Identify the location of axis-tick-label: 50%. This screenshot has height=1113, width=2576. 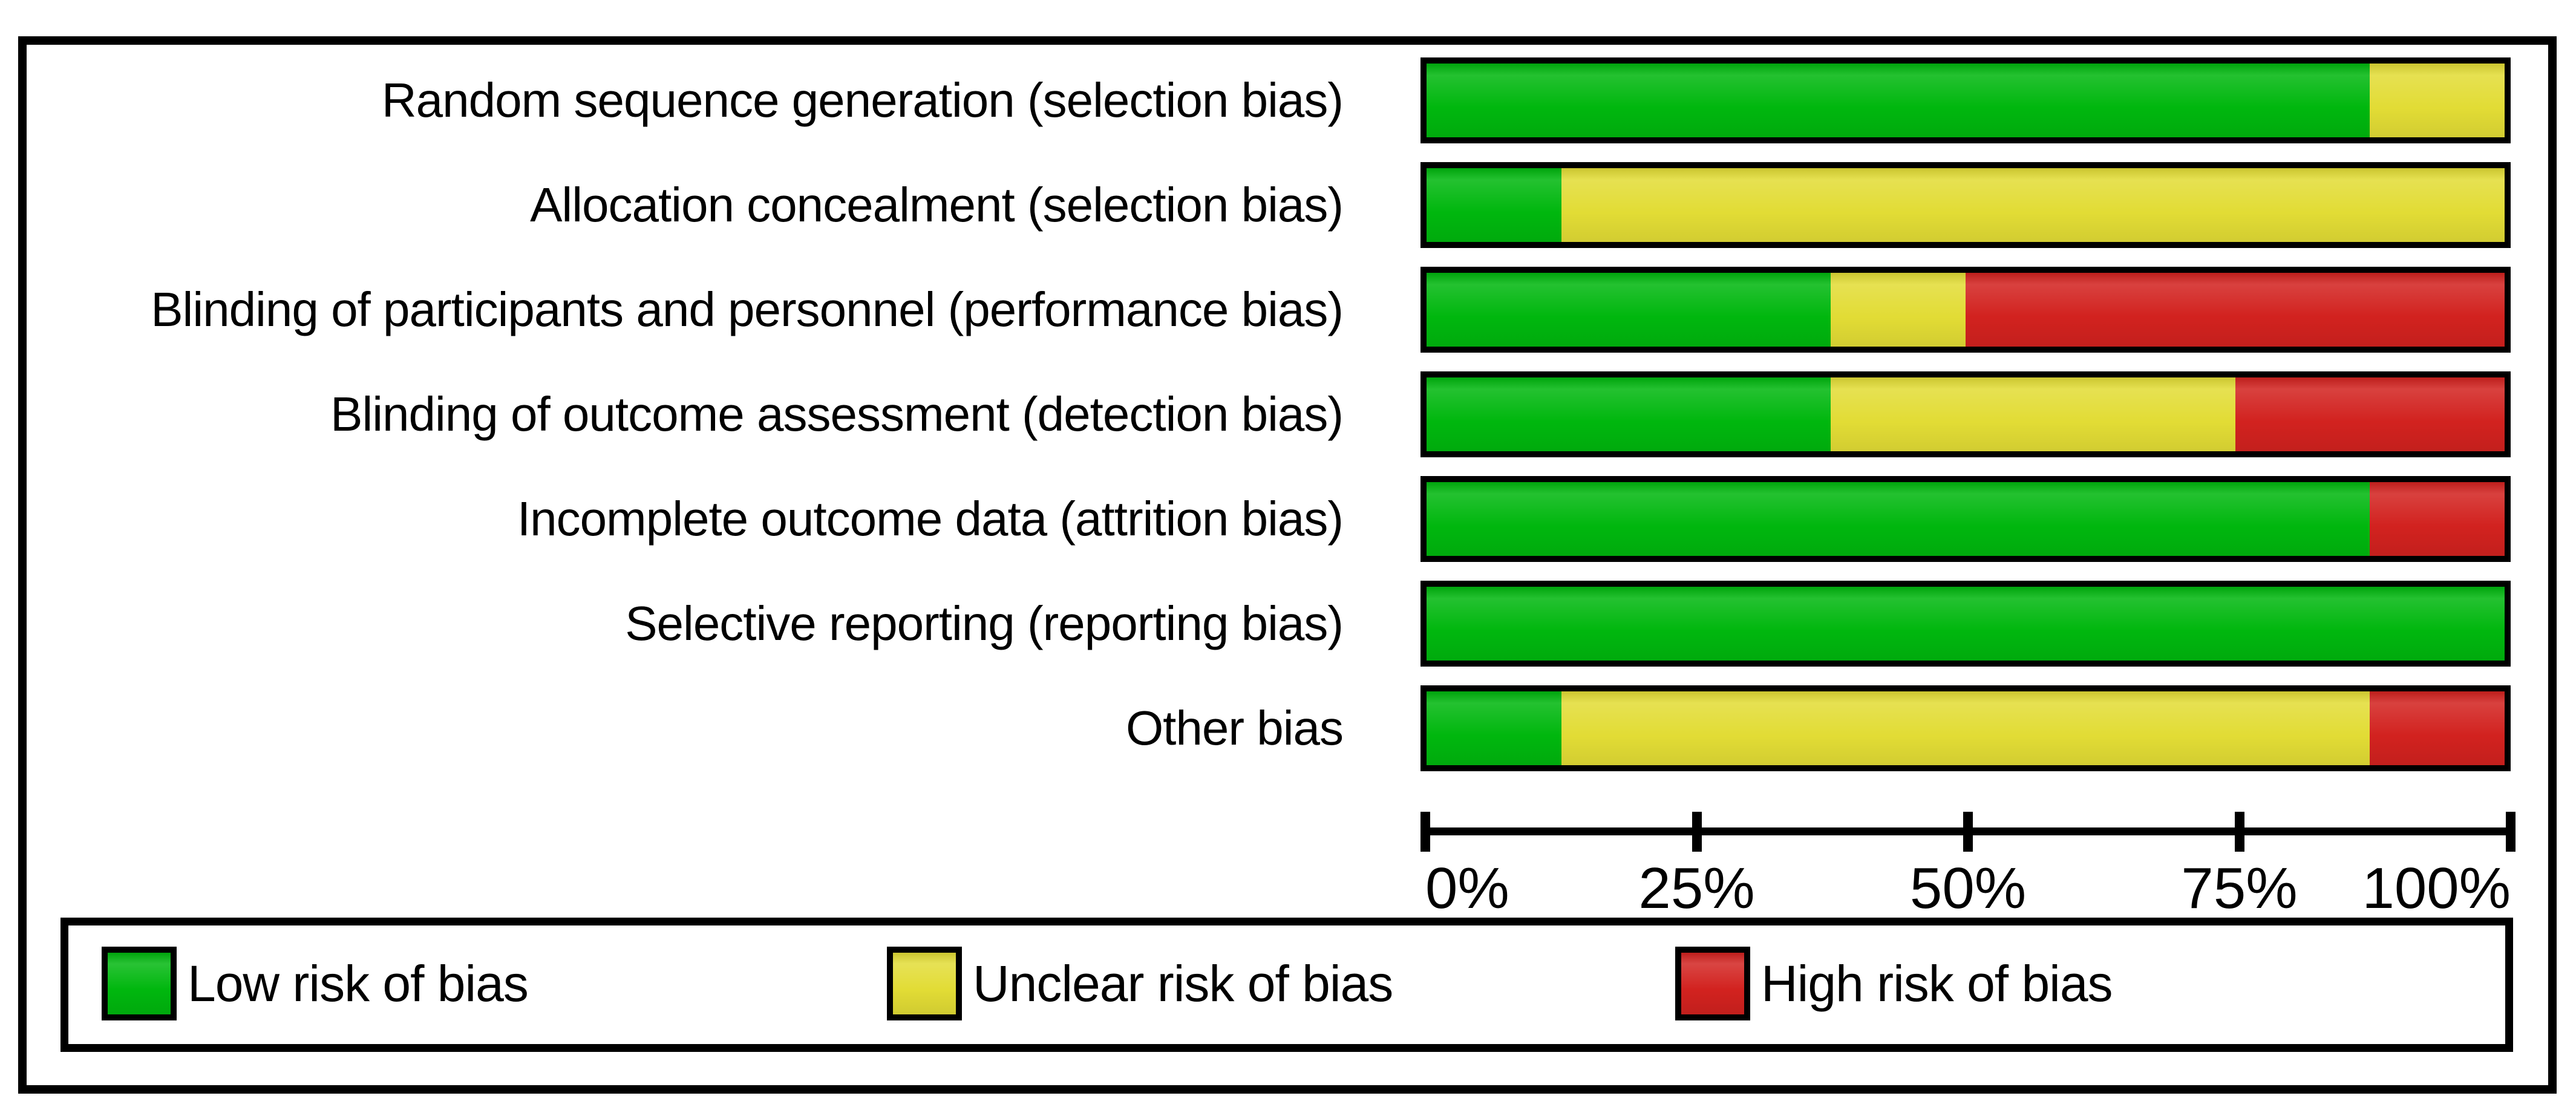
(1968, 888).